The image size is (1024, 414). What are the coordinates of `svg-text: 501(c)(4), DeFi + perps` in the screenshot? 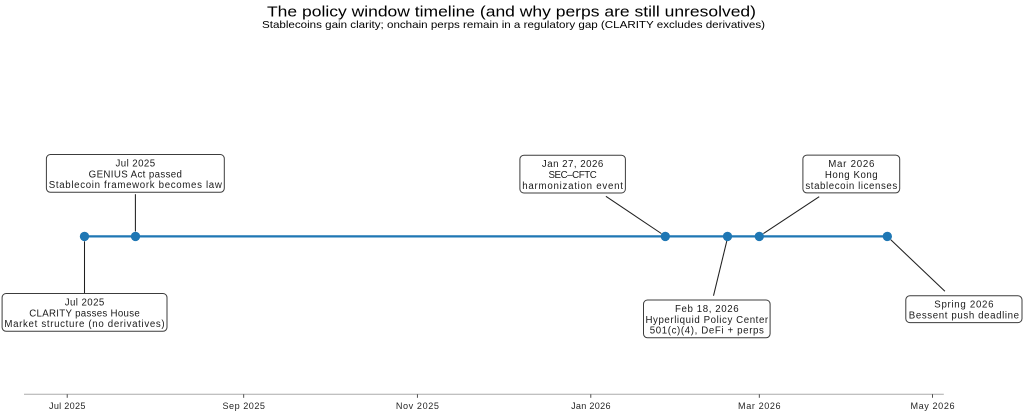 It's located at (707, 331).